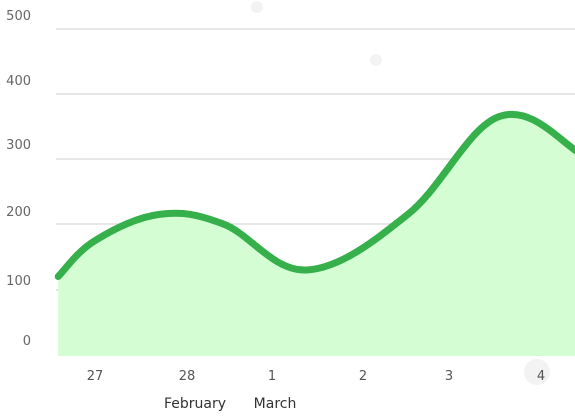 The width and height of the screenshot is (575, 418). I want to click on y-tick-label: 400, so click(18, 81).